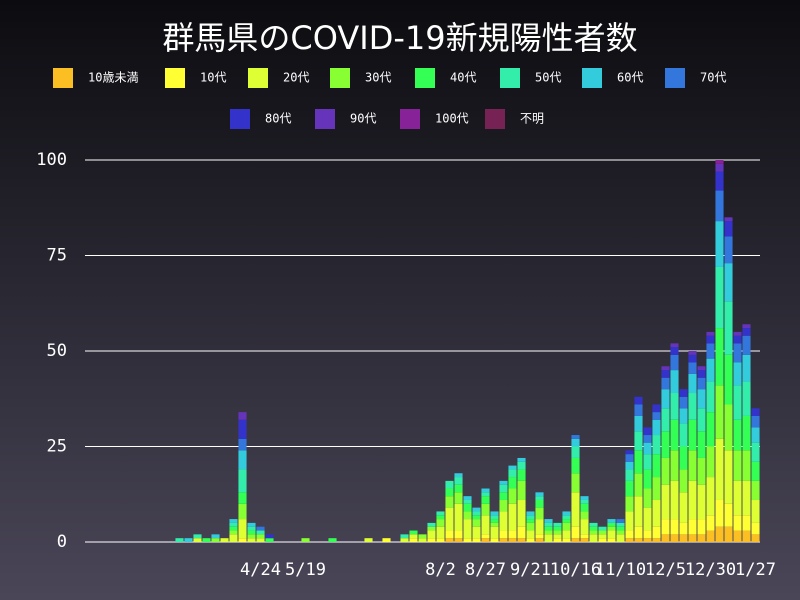 This screenshot has height=600, width=800. I want to click on x-tick-label: 8/2, so click(440, 570).